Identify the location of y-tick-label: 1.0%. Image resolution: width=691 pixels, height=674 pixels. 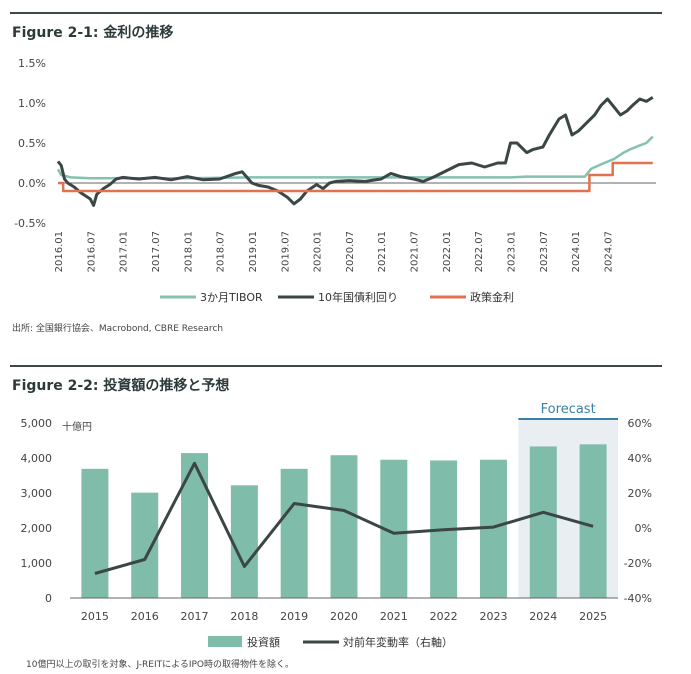
(32, 103).